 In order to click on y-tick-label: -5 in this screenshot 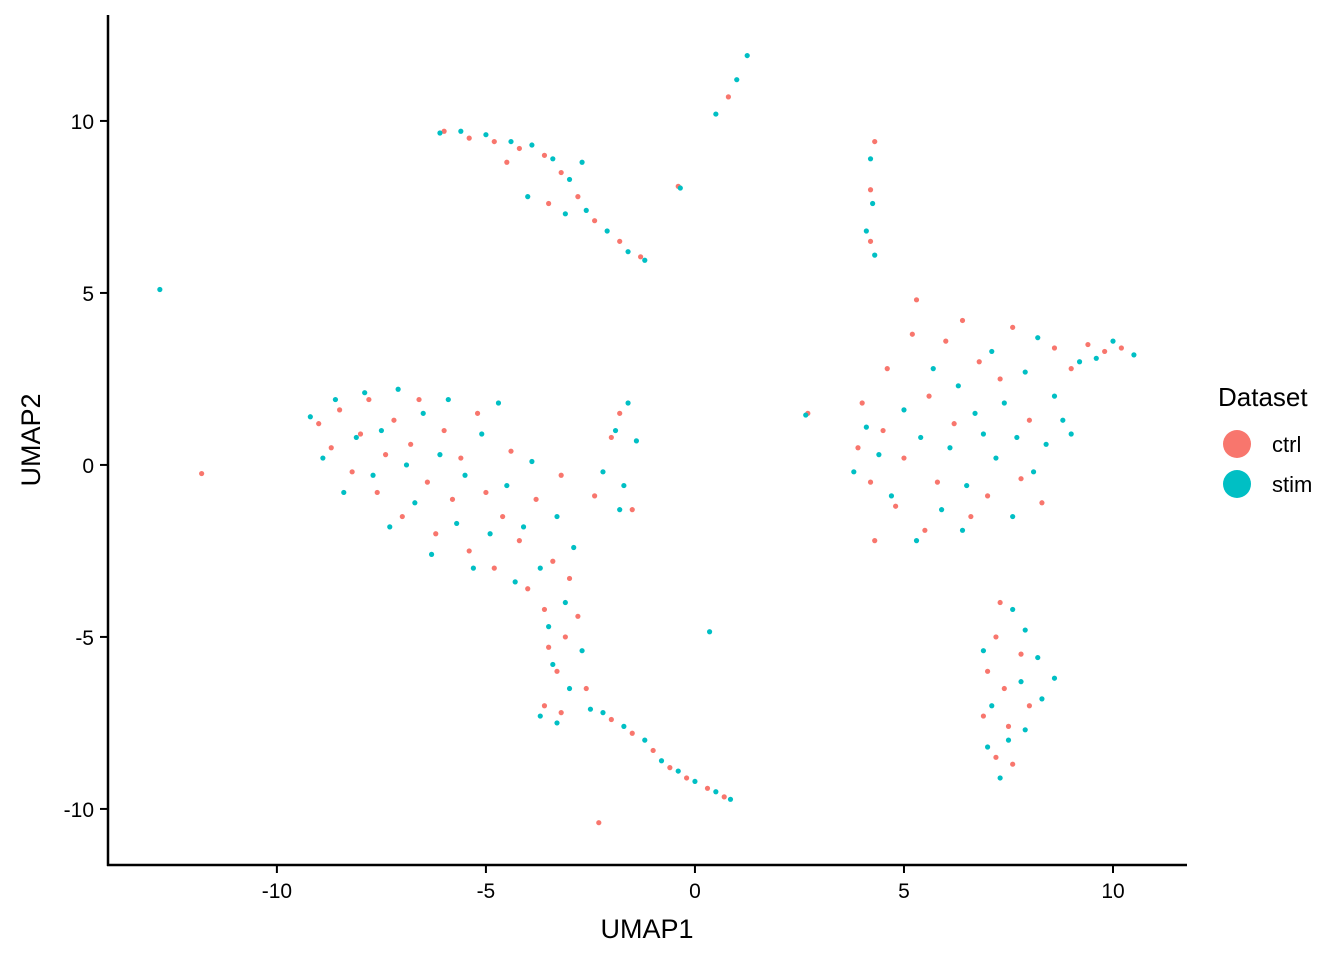, I will do `click(84, 638)`.